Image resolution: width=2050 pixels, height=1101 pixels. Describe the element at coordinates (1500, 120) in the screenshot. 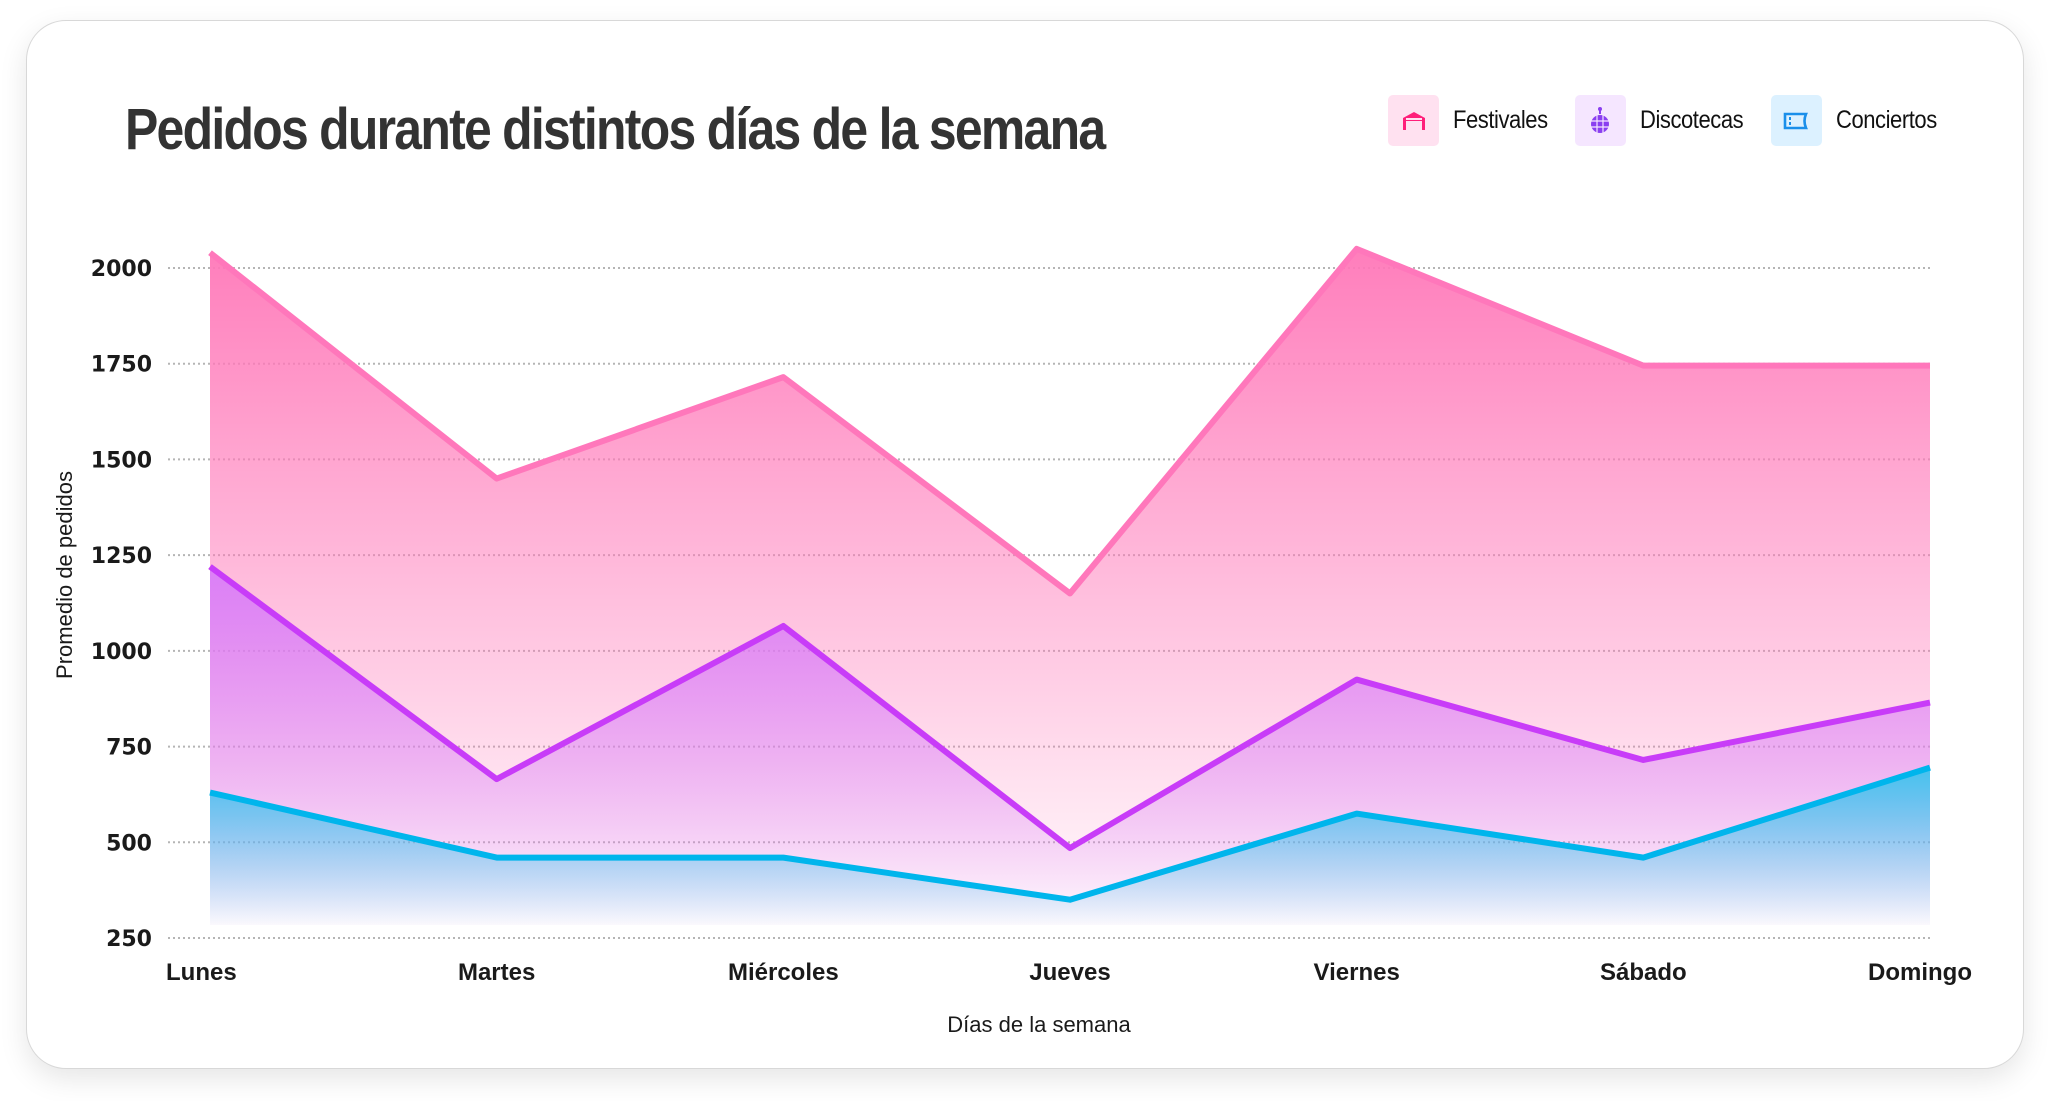

I see `legend-label-festivales: Festivales` at that location.